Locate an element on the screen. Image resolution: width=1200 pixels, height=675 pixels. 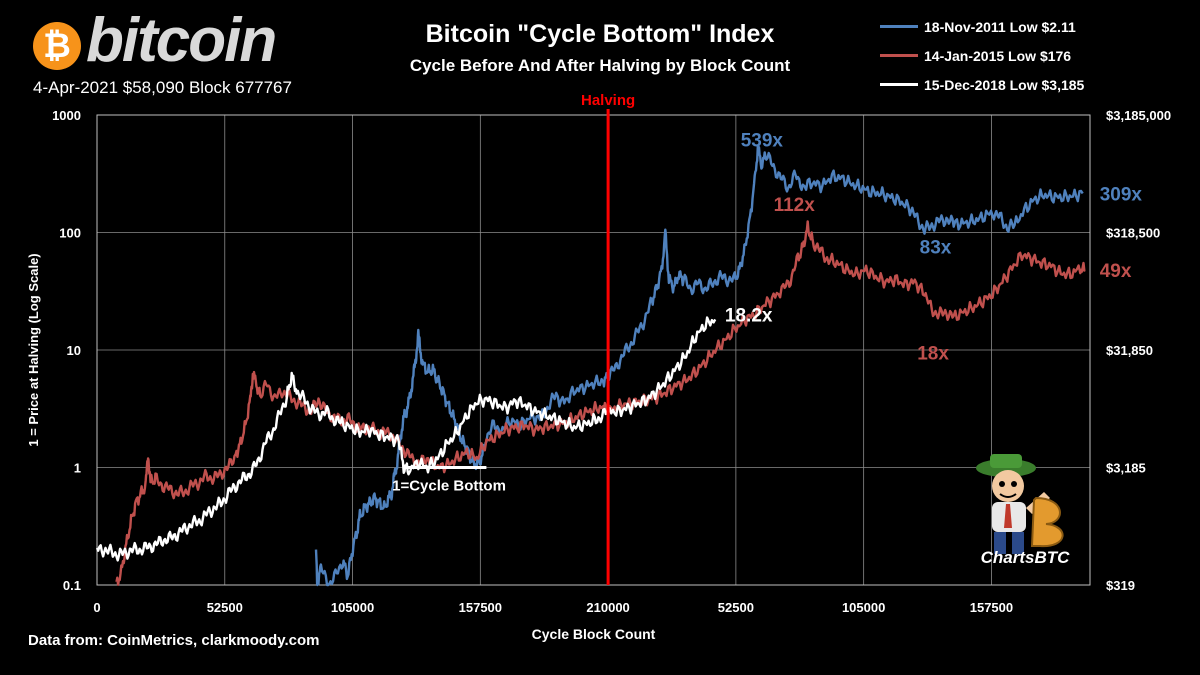
chartsbtc-mascot-icon is located at coordinates (1020, 504).